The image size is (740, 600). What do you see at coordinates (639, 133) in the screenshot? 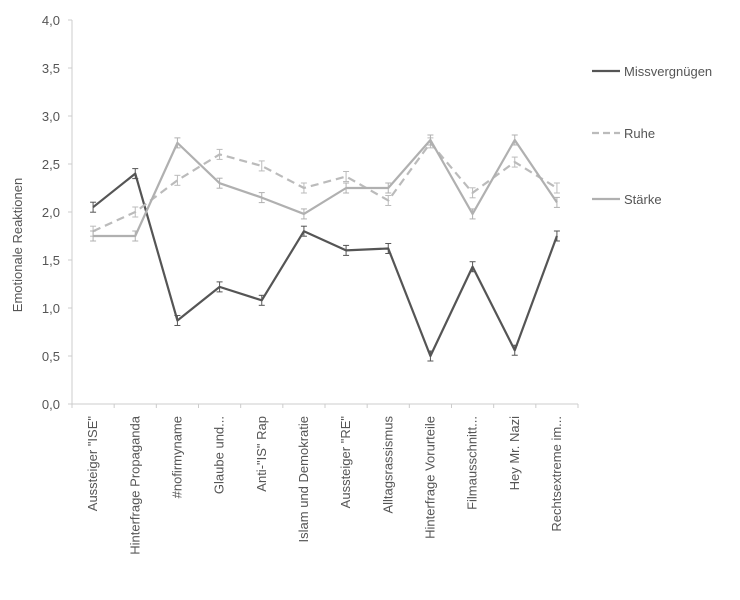
I see `legend-label: Ruhe` at bounding box center [639, 133].